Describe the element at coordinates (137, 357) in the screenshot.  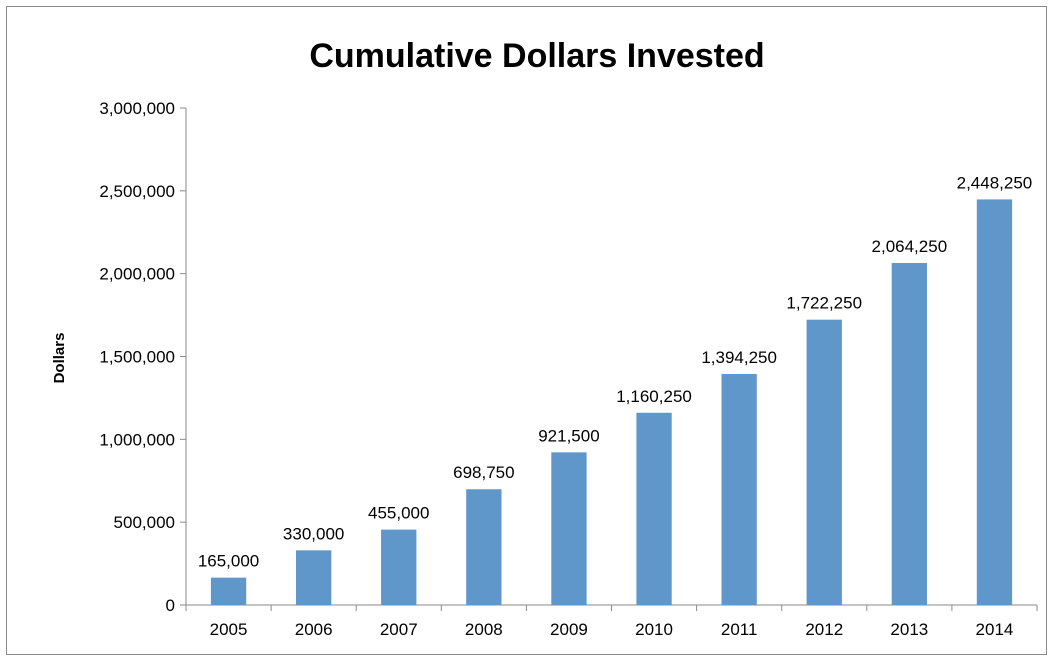
I see `y-tick-label: 1,500,000` at that location.